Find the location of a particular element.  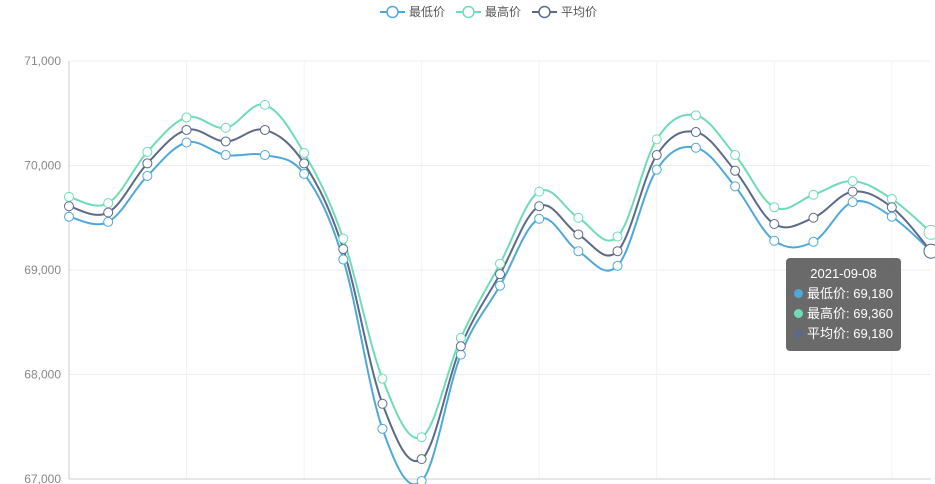

chart-legend: 最低价 最高价 平均价 is located at coordinates (488, 11).